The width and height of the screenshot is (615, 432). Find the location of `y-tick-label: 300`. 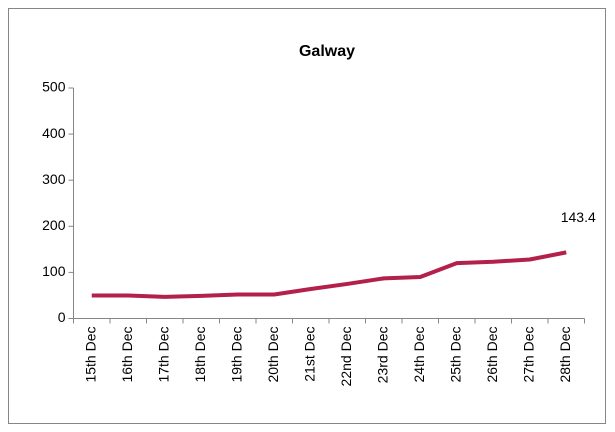

y-tick-label: 300 is located at coordinates (54, 179).